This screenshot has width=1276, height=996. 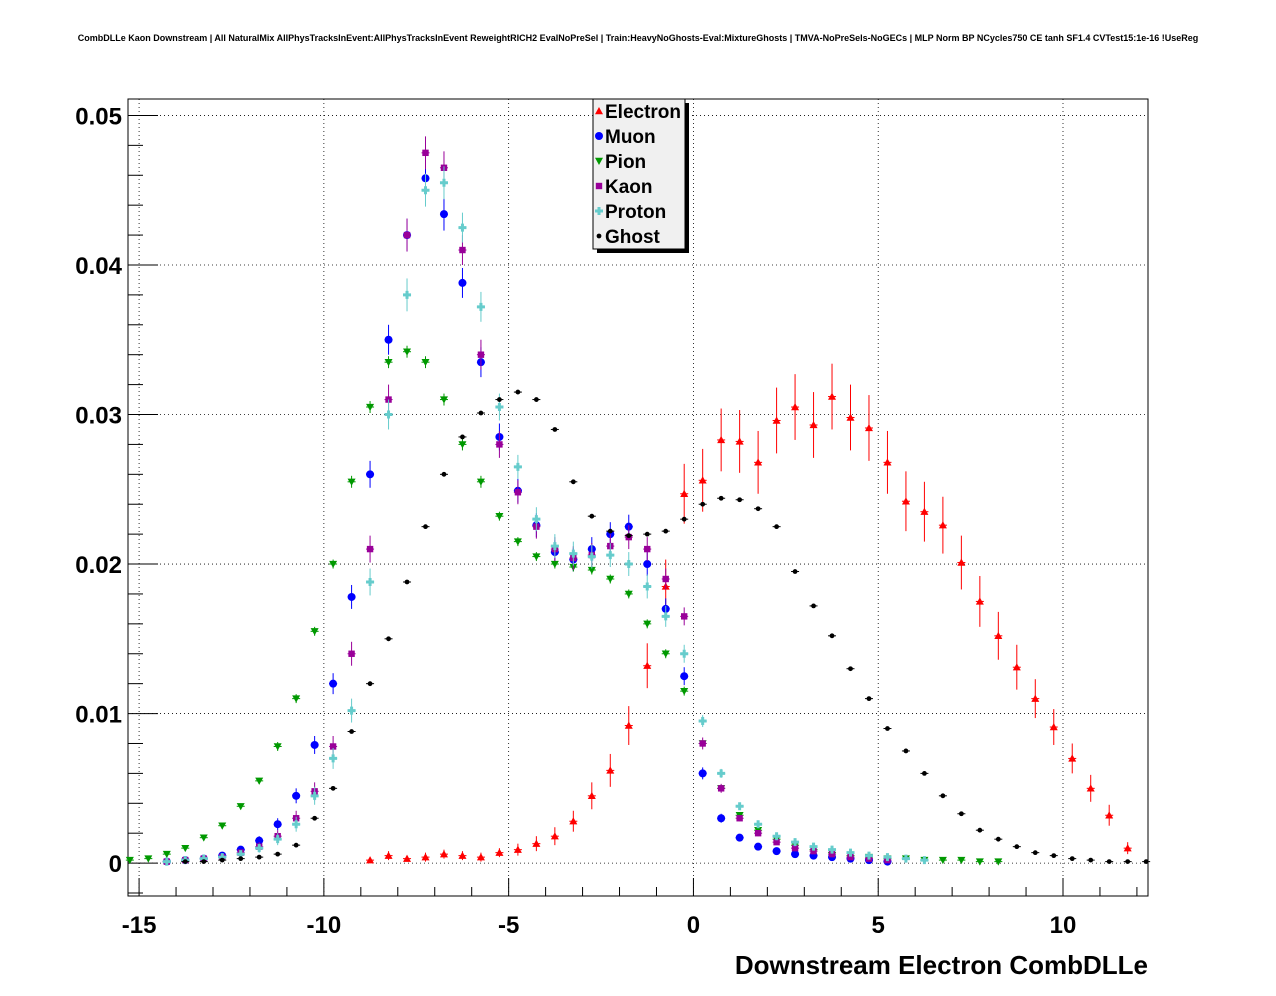 I want to click on x-tick-label: 0, so click(x=693, y=925).